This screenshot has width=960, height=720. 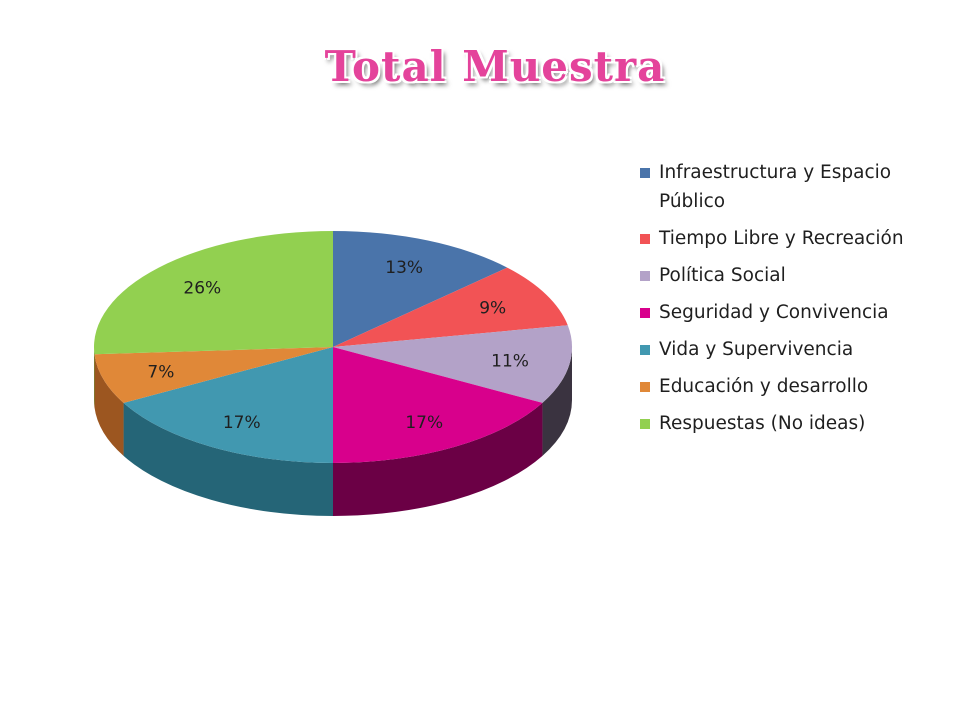 What do you see at coordinates (775, 187) in the screenshot?
I see `legend-label: Infraestructura y Espacio Público` at bounding box center [775, 187].